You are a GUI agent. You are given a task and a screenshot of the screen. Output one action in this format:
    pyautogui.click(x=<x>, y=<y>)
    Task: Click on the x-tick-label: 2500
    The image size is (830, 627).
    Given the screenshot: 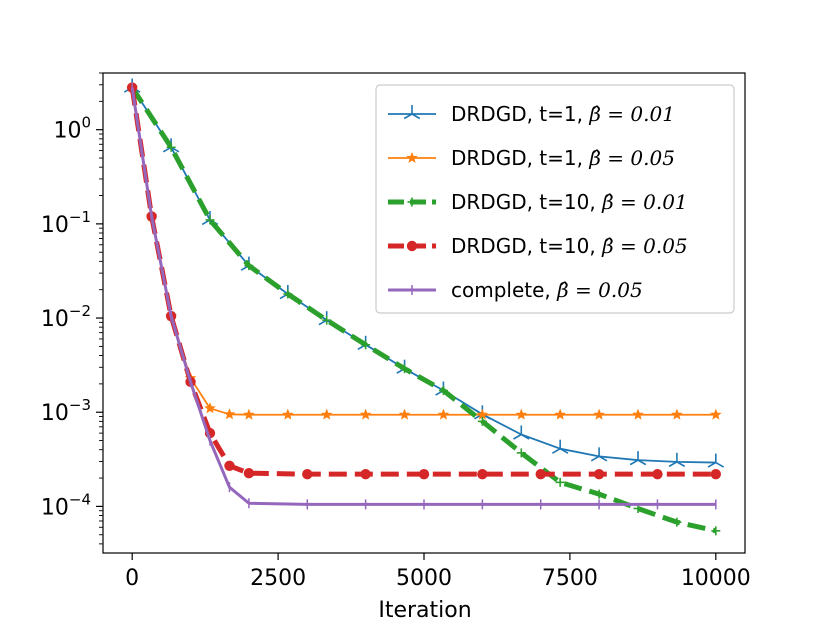 What is the action you would take?
    pyautogui.click(x=278, y=578)
    